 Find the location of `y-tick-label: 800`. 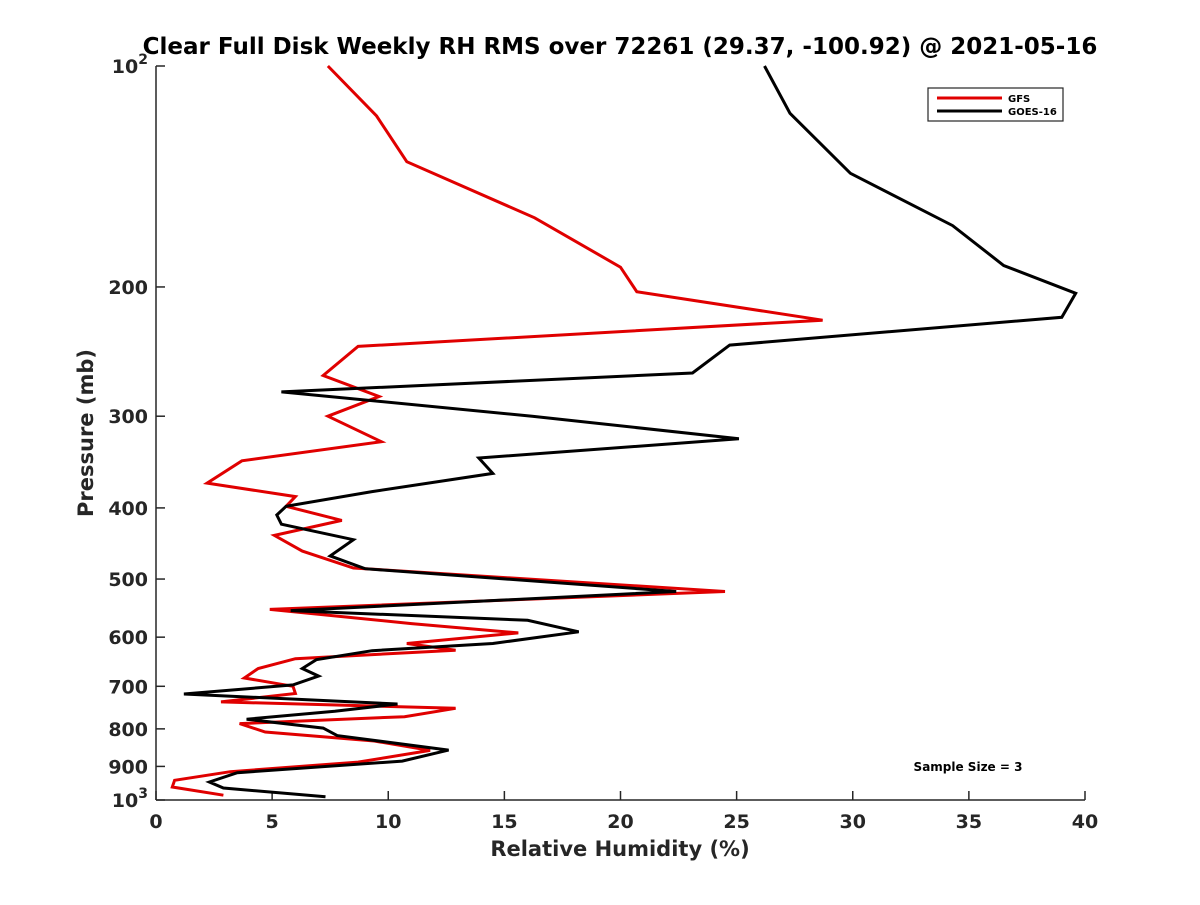

y-tick-label: 800 is located at coordinates (128, 730).